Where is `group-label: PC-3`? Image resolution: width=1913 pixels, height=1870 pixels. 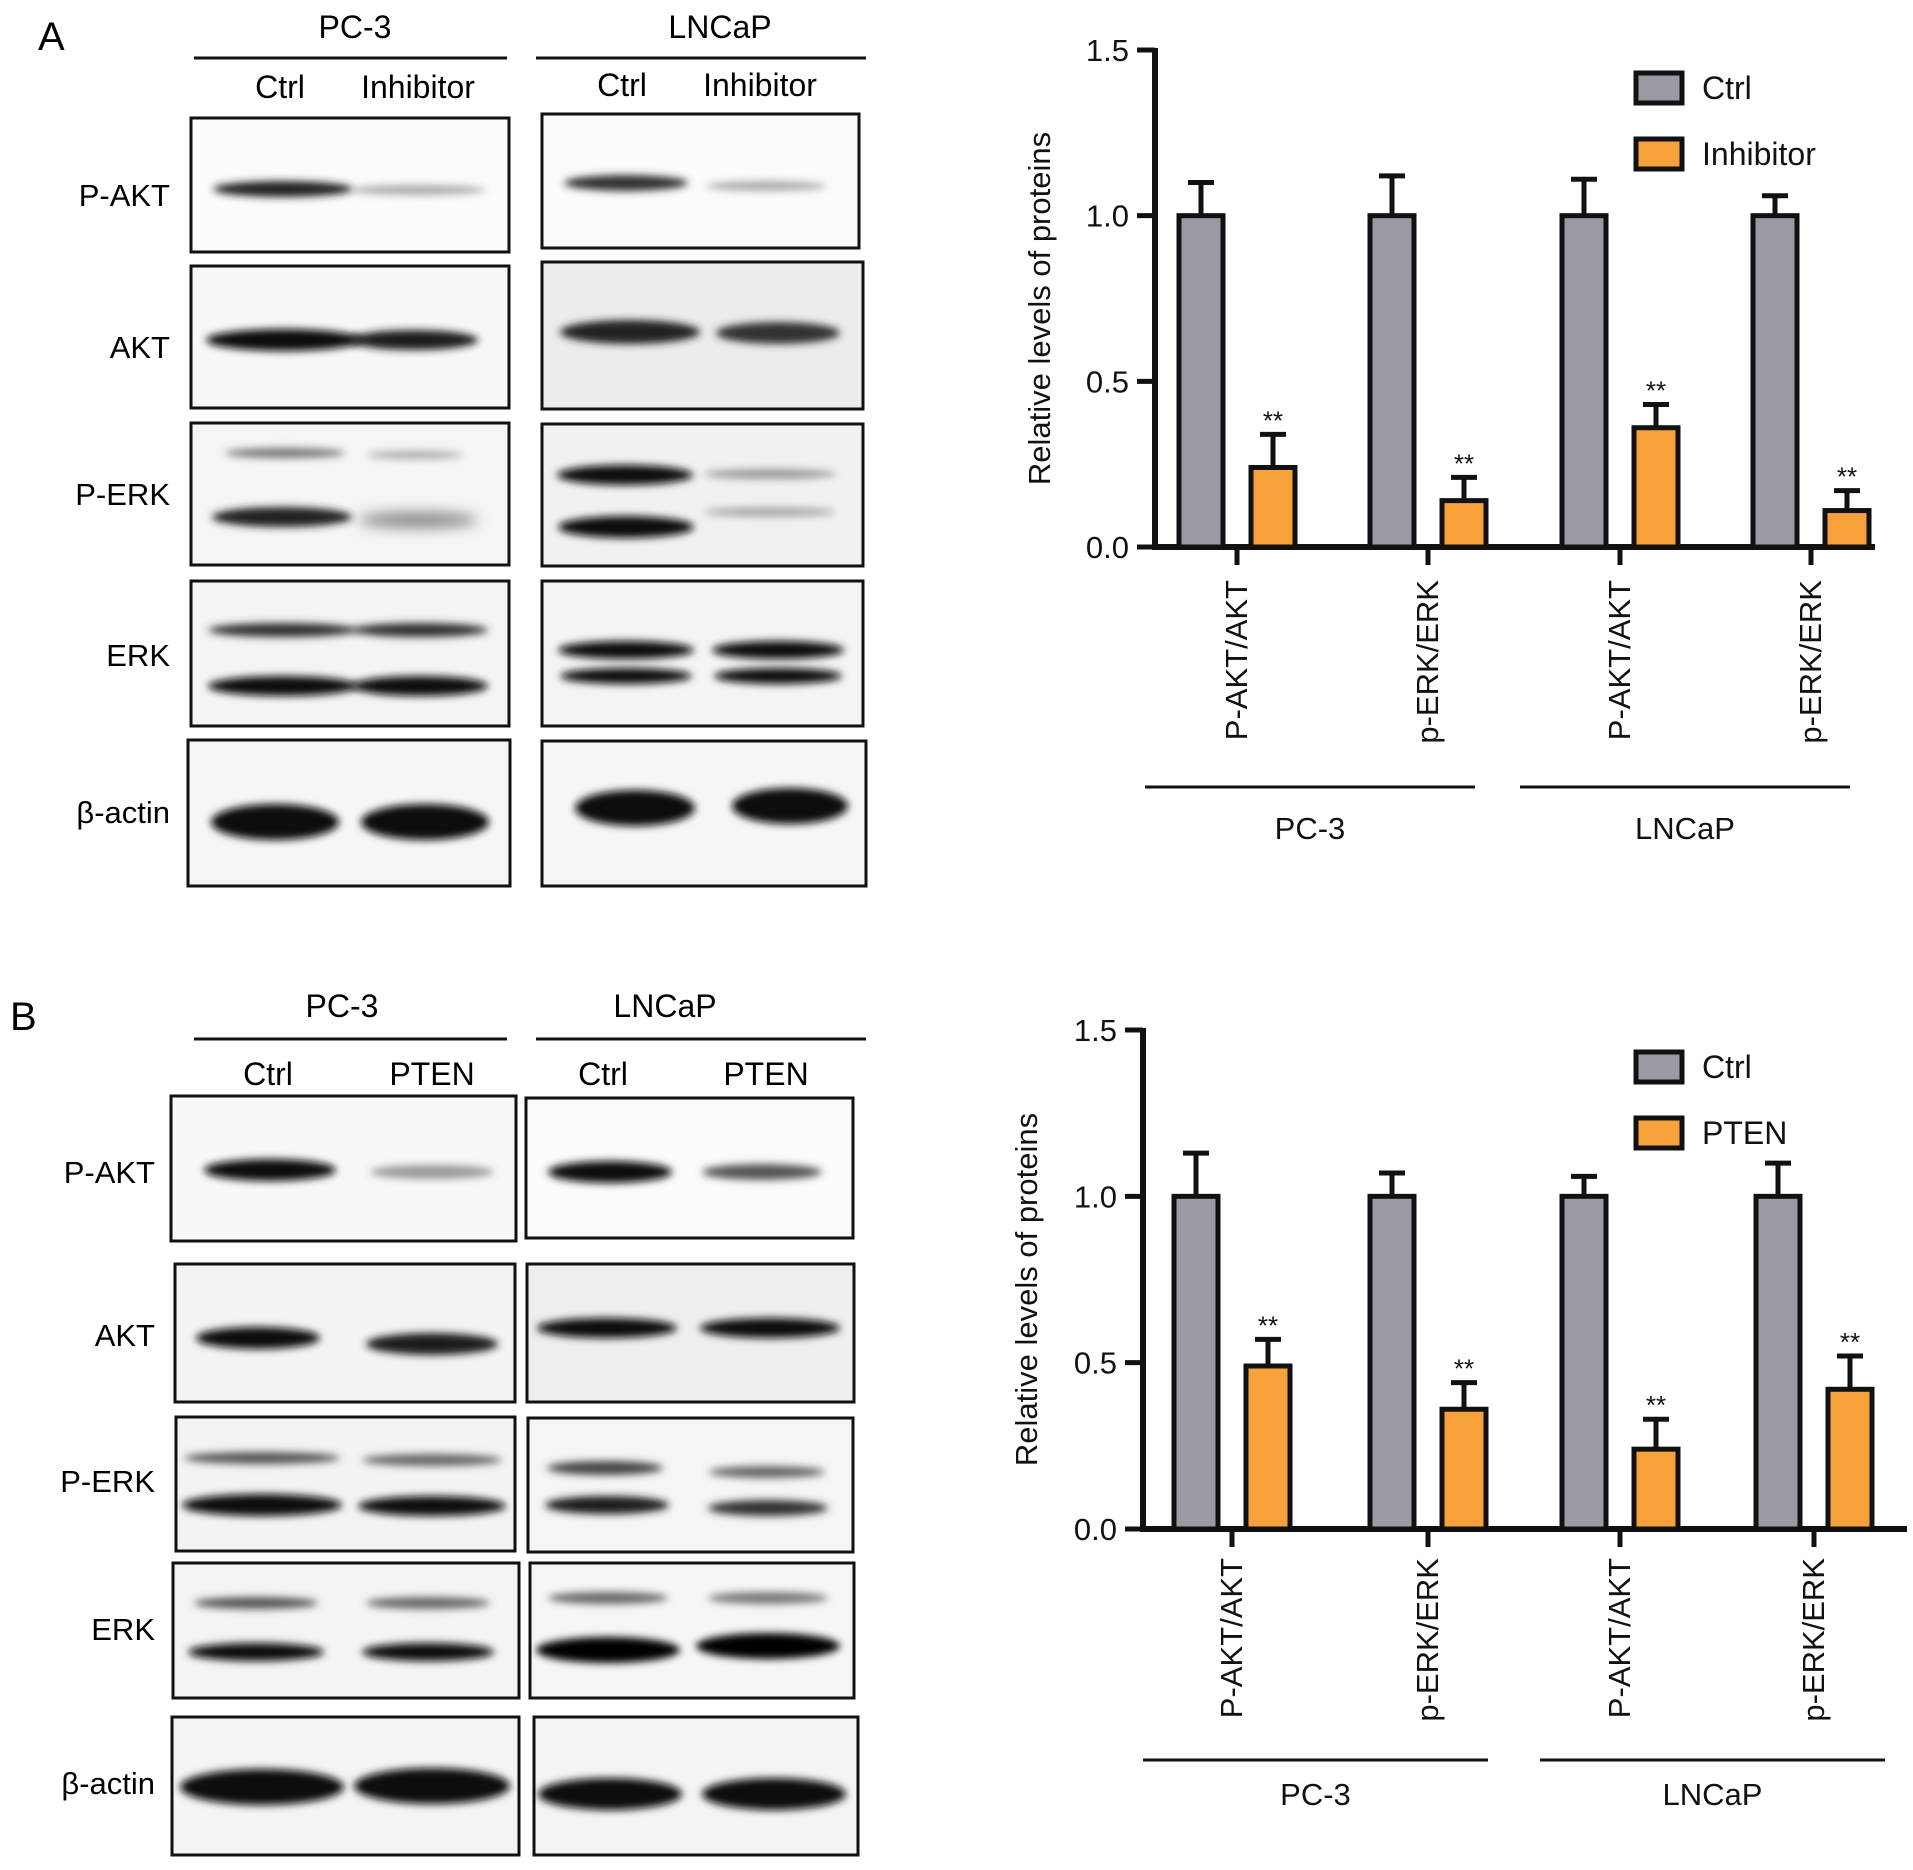 group-label: PC-3 is located at coordinates (1315, 1794).